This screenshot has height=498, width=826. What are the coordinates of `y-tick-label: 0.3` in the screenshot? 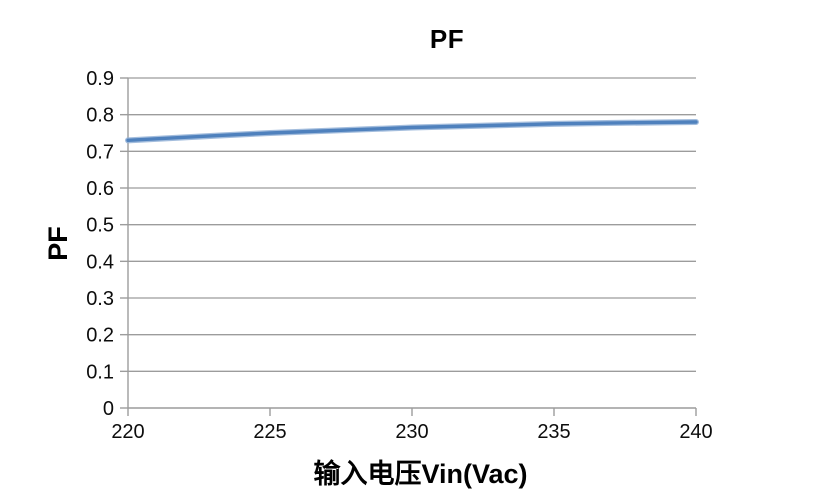 It's located at (100, 299).